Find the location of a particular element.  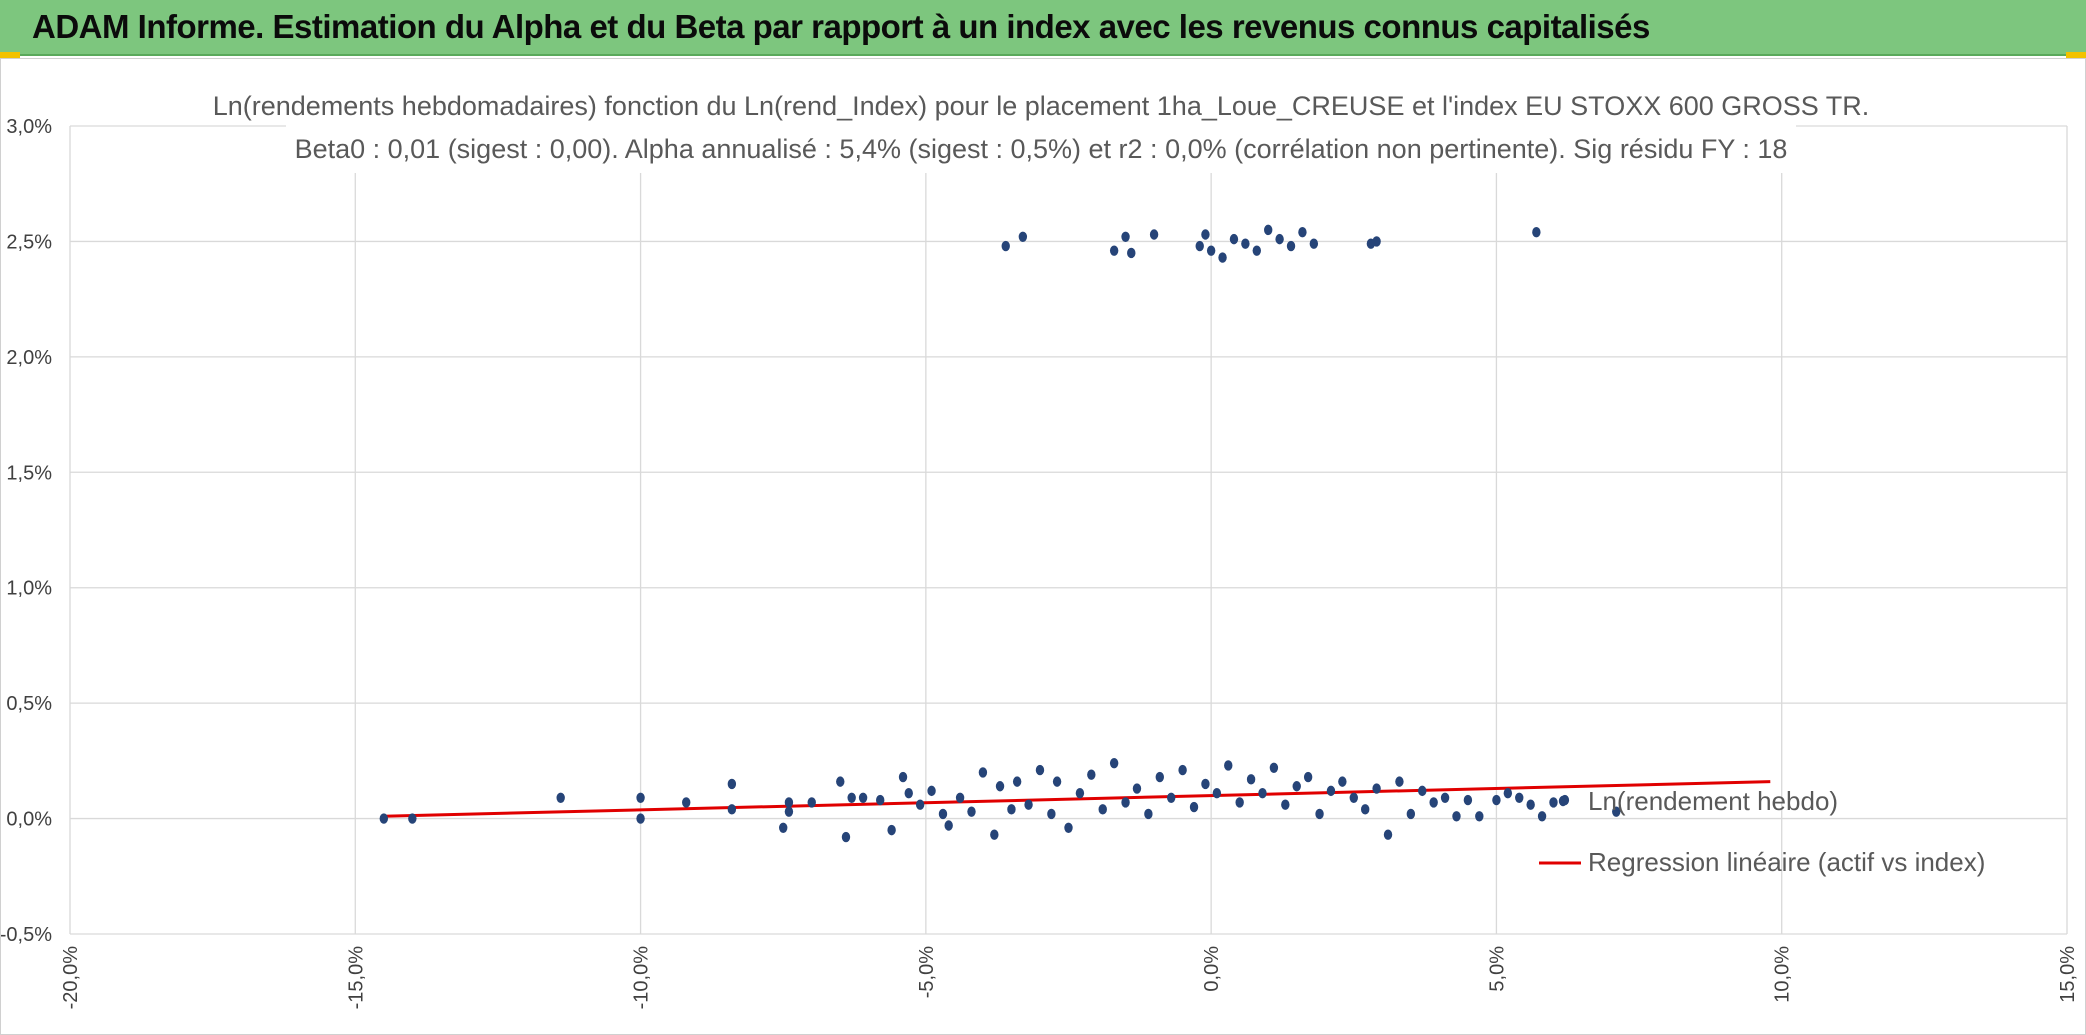

y-tick-label: 3,0% is located at coordinates (29, 127).